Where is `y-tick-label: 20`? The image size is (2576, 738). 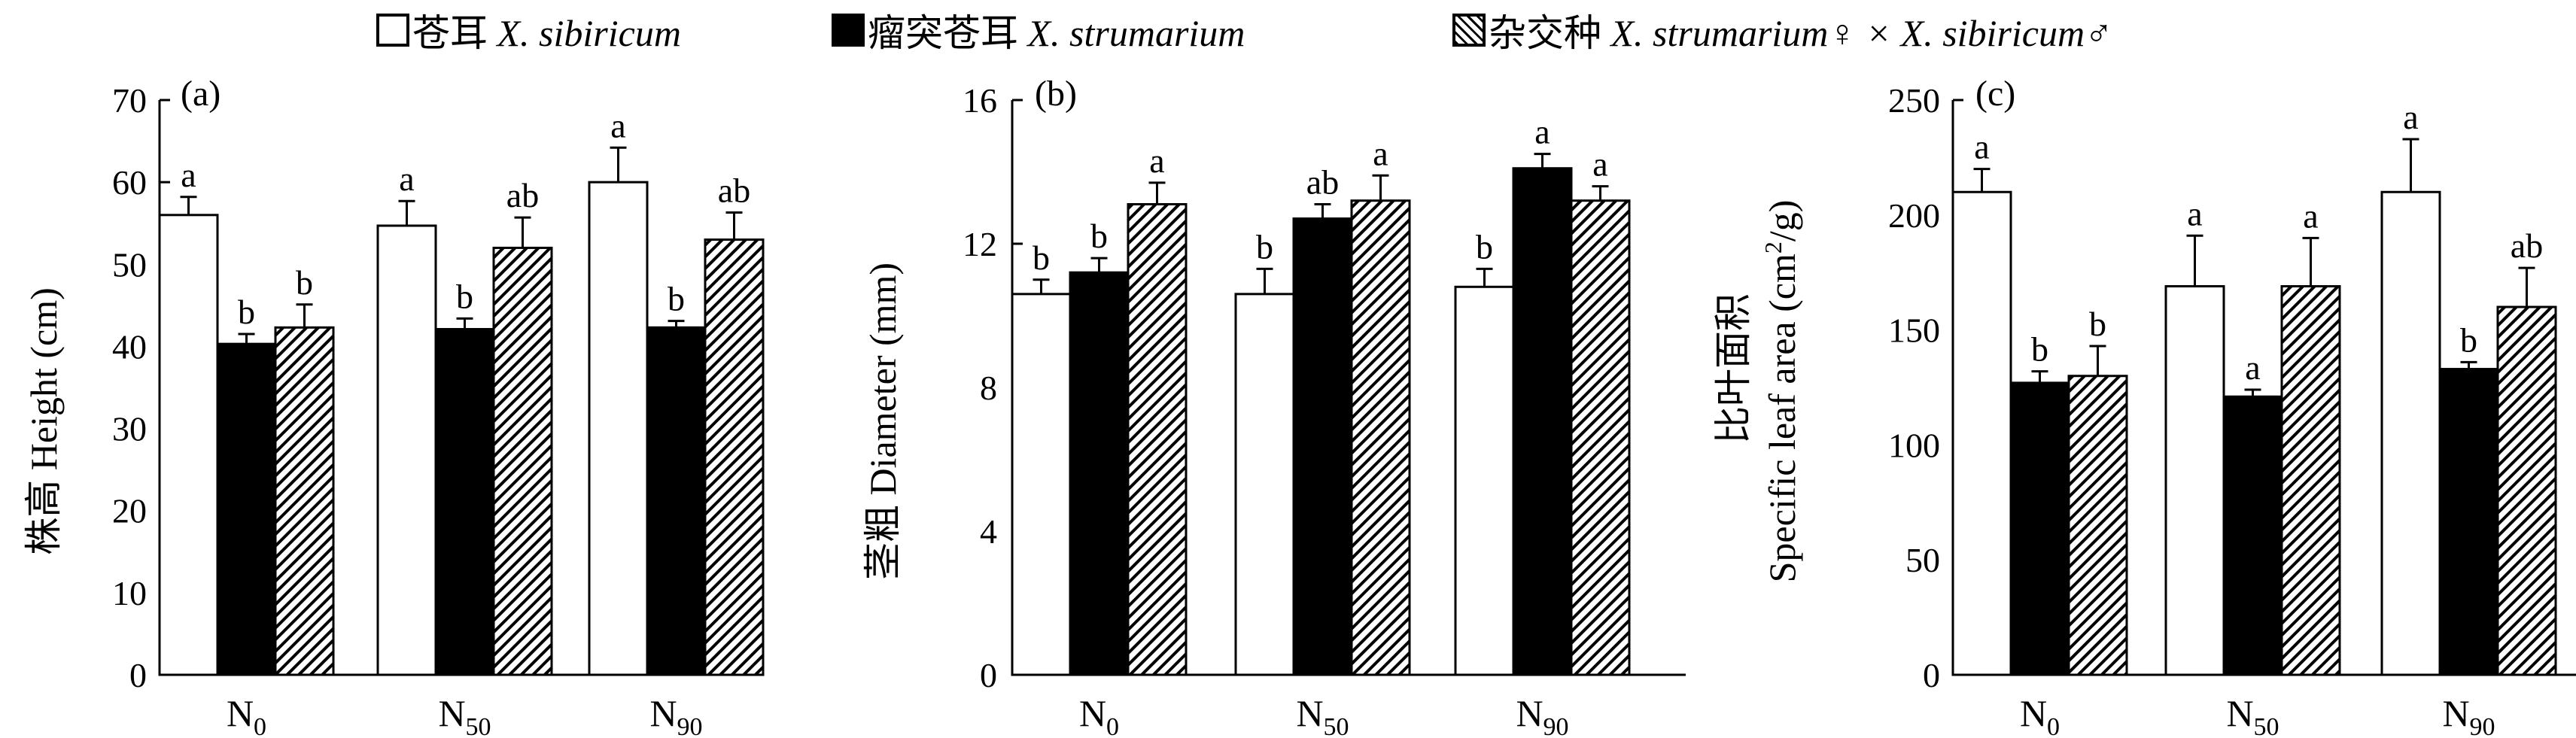 y-tick-label: 20 is located at coordinates (129, 511).